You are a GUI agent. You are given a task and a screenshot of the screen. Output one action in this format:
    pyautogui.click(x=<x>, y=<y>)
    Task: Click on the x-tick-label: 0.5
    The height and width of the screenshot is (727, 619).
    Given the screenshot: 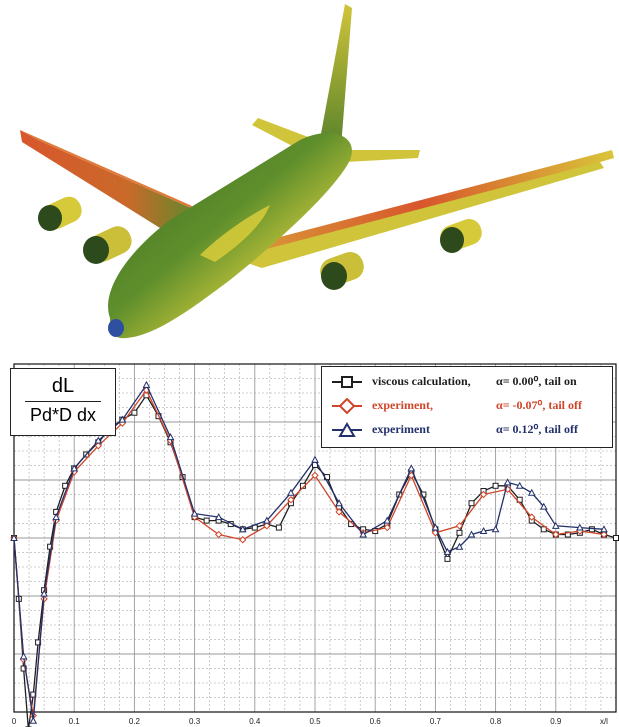 What is the action you would take?
    pyautogui.click(x=315, y=721)
    